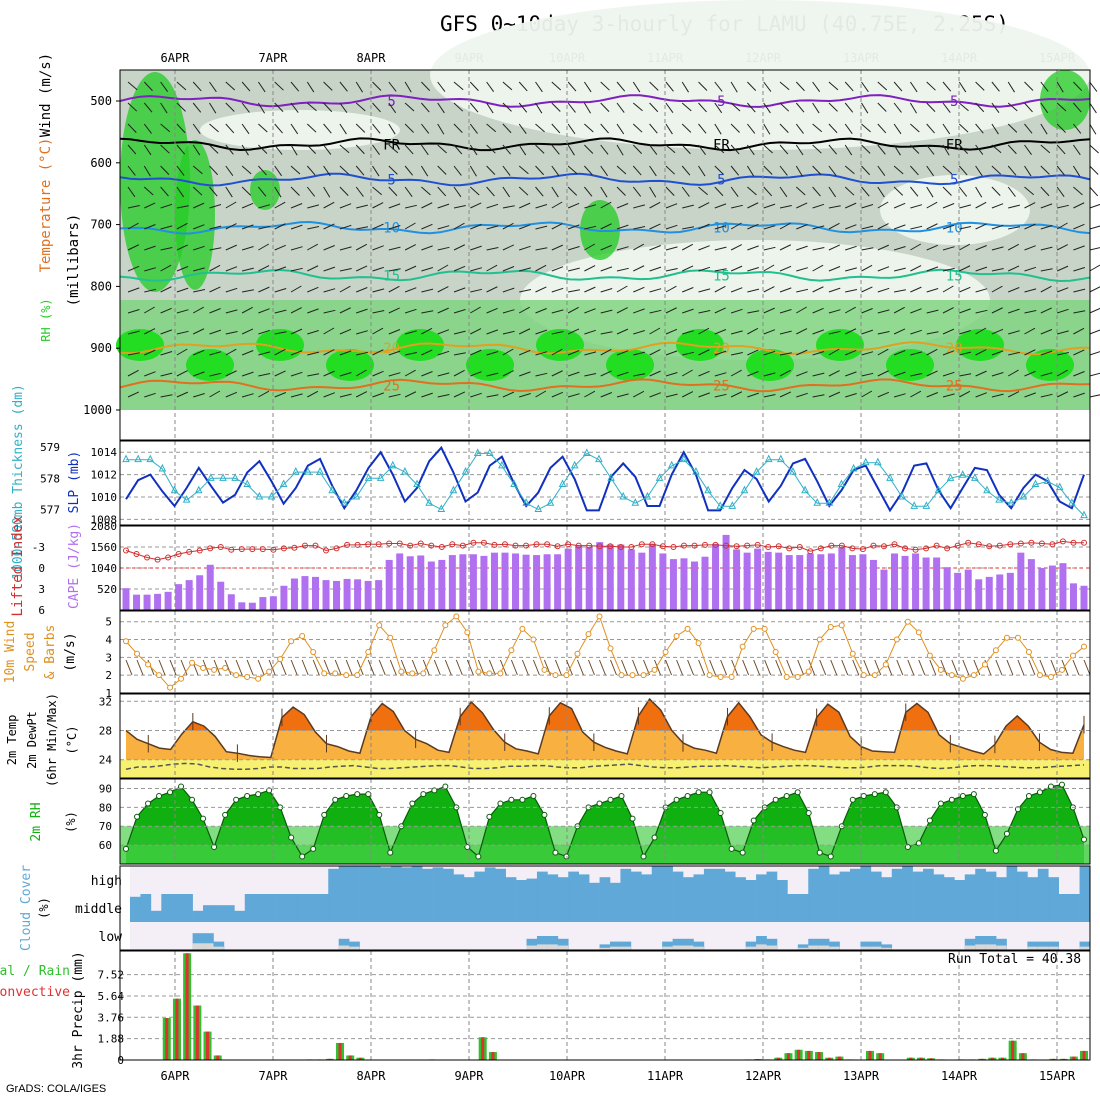 This screenshot has height=1100, width=1100. I want to click on isotherm-label: FR, so click(391, 145).